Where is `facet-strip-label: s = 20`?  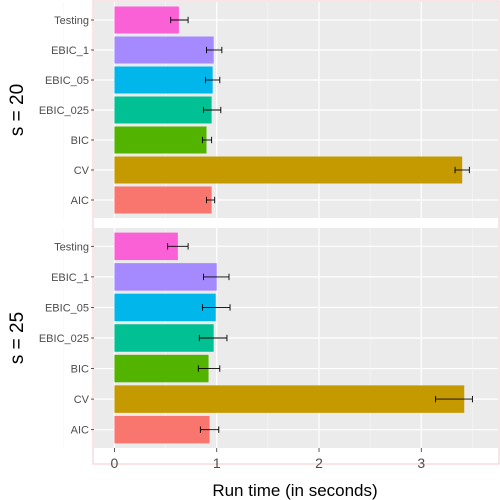 facet-strip-label: s = 20 is located at coordinates (17, 110).